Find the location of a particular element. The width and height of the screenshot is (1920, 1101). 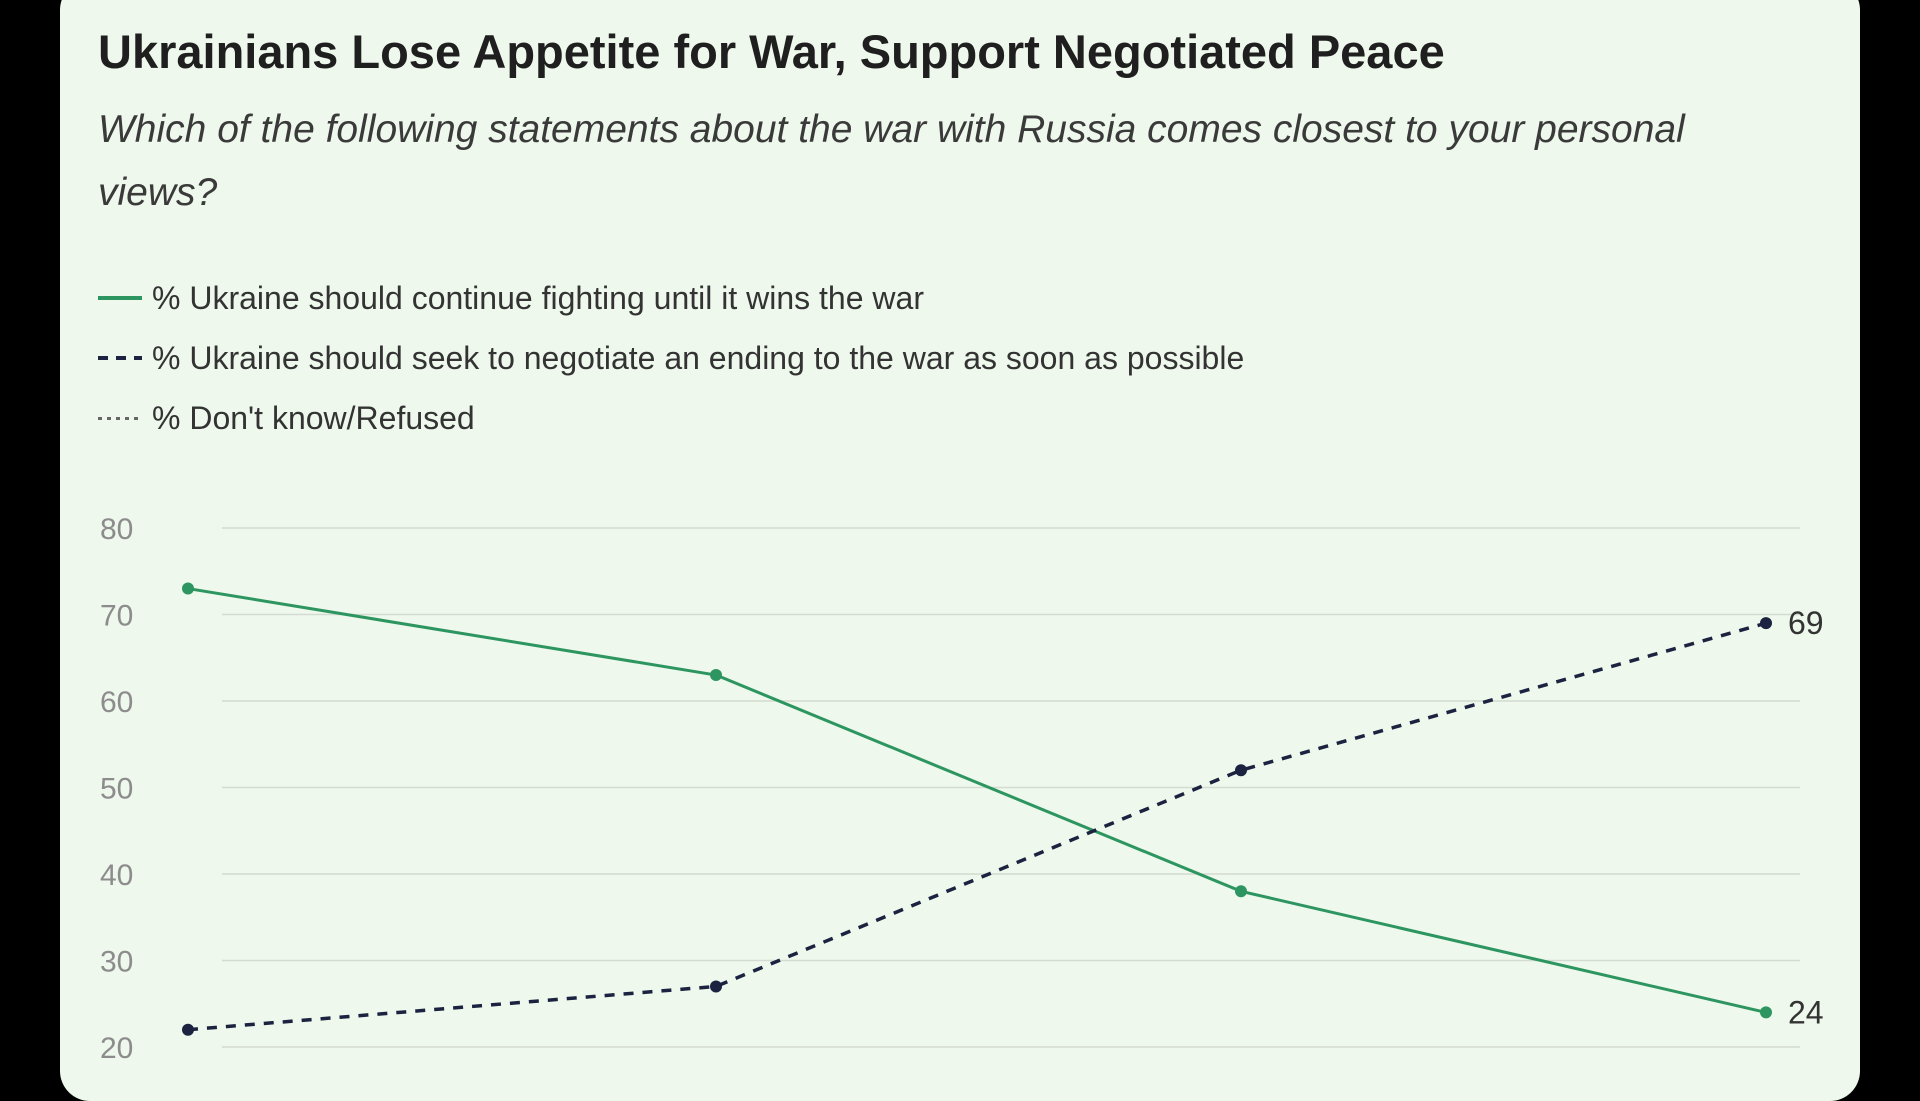

end-data-label: 24 is located at coordinates (1806, 1012).